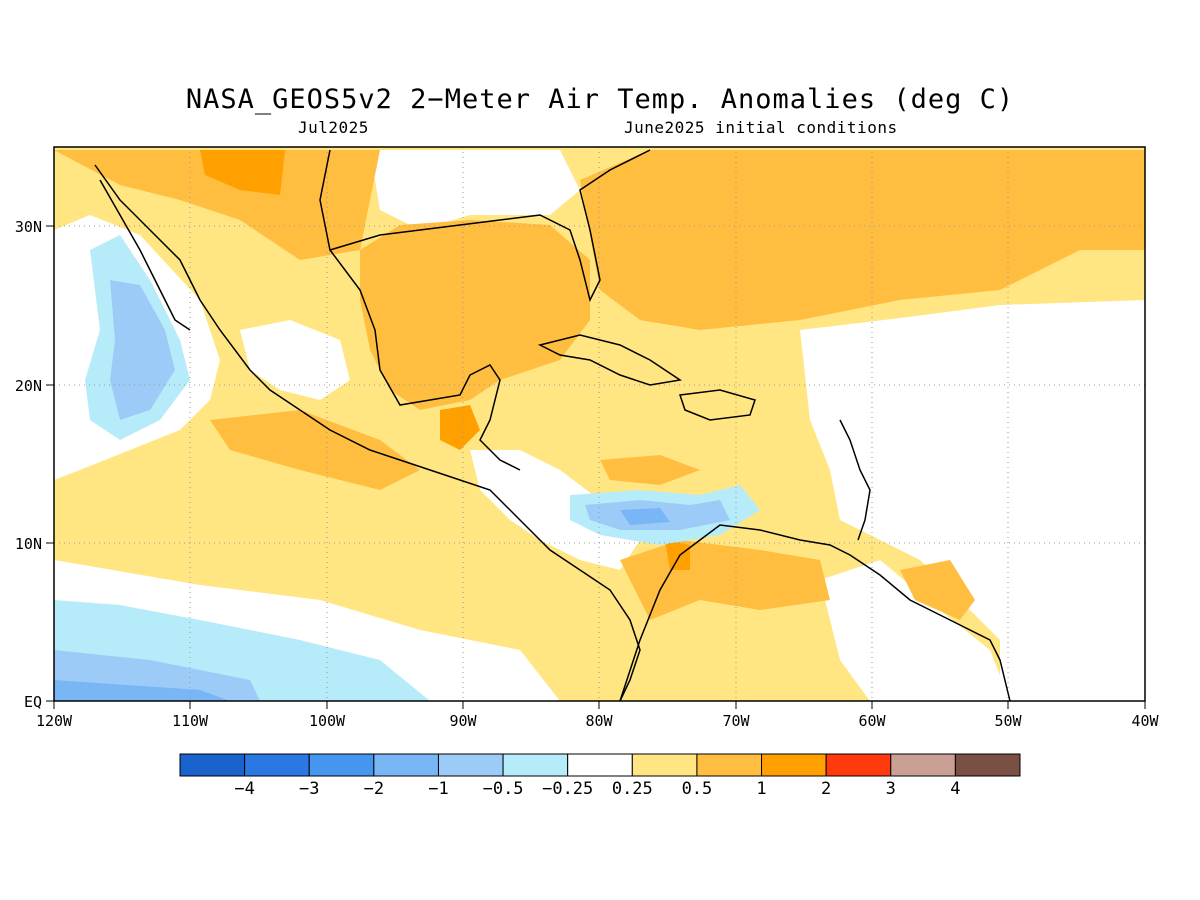 This screenshot has height=900, width=1200. I want to click on colorbar: −4 −3 −2 −1 −0.5 −0.25 0.25 0.5 1 2 3 4, so click(600, 776).